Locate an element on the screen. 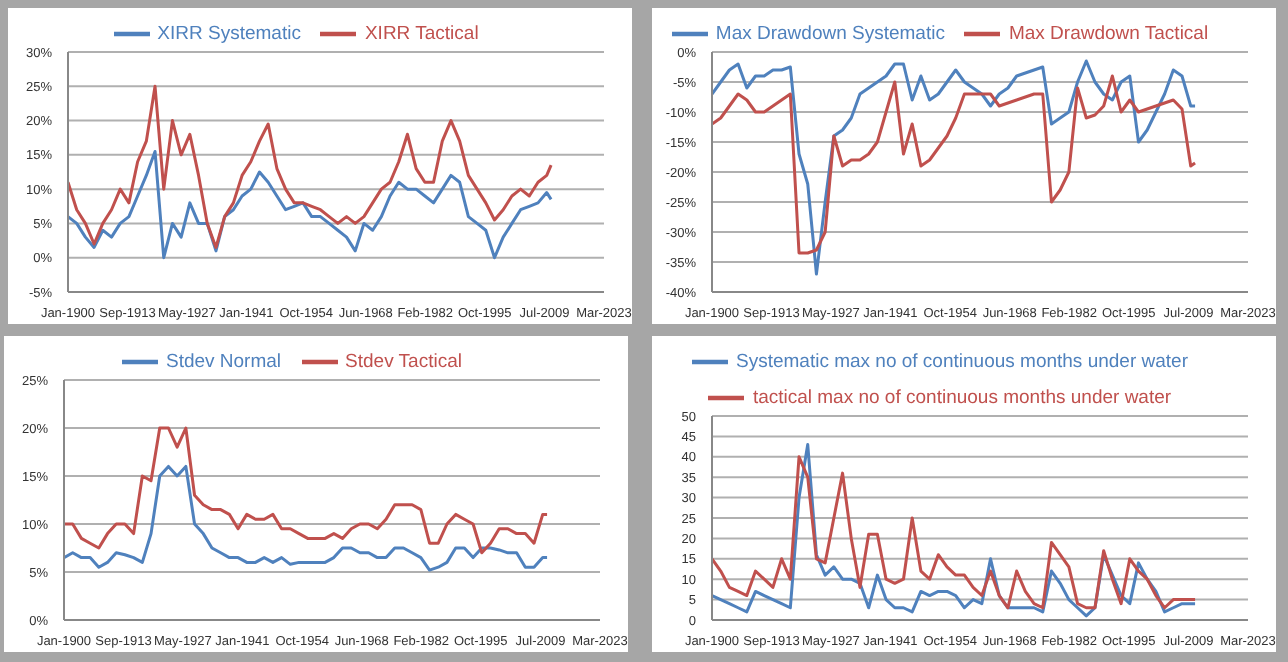 This screenshot has width=1288, height=662. legend-label: Max Drawdown Tactical is located at coordinates (1108, 34).